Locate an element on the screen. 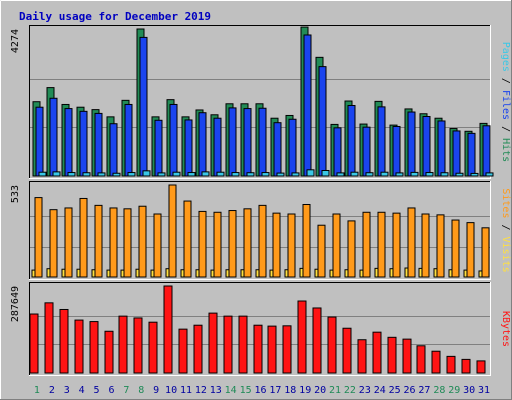 The height and width of the screenshot is (400, 512). x-tick-label-day-10: 10 is located at coordinates (171, 390).